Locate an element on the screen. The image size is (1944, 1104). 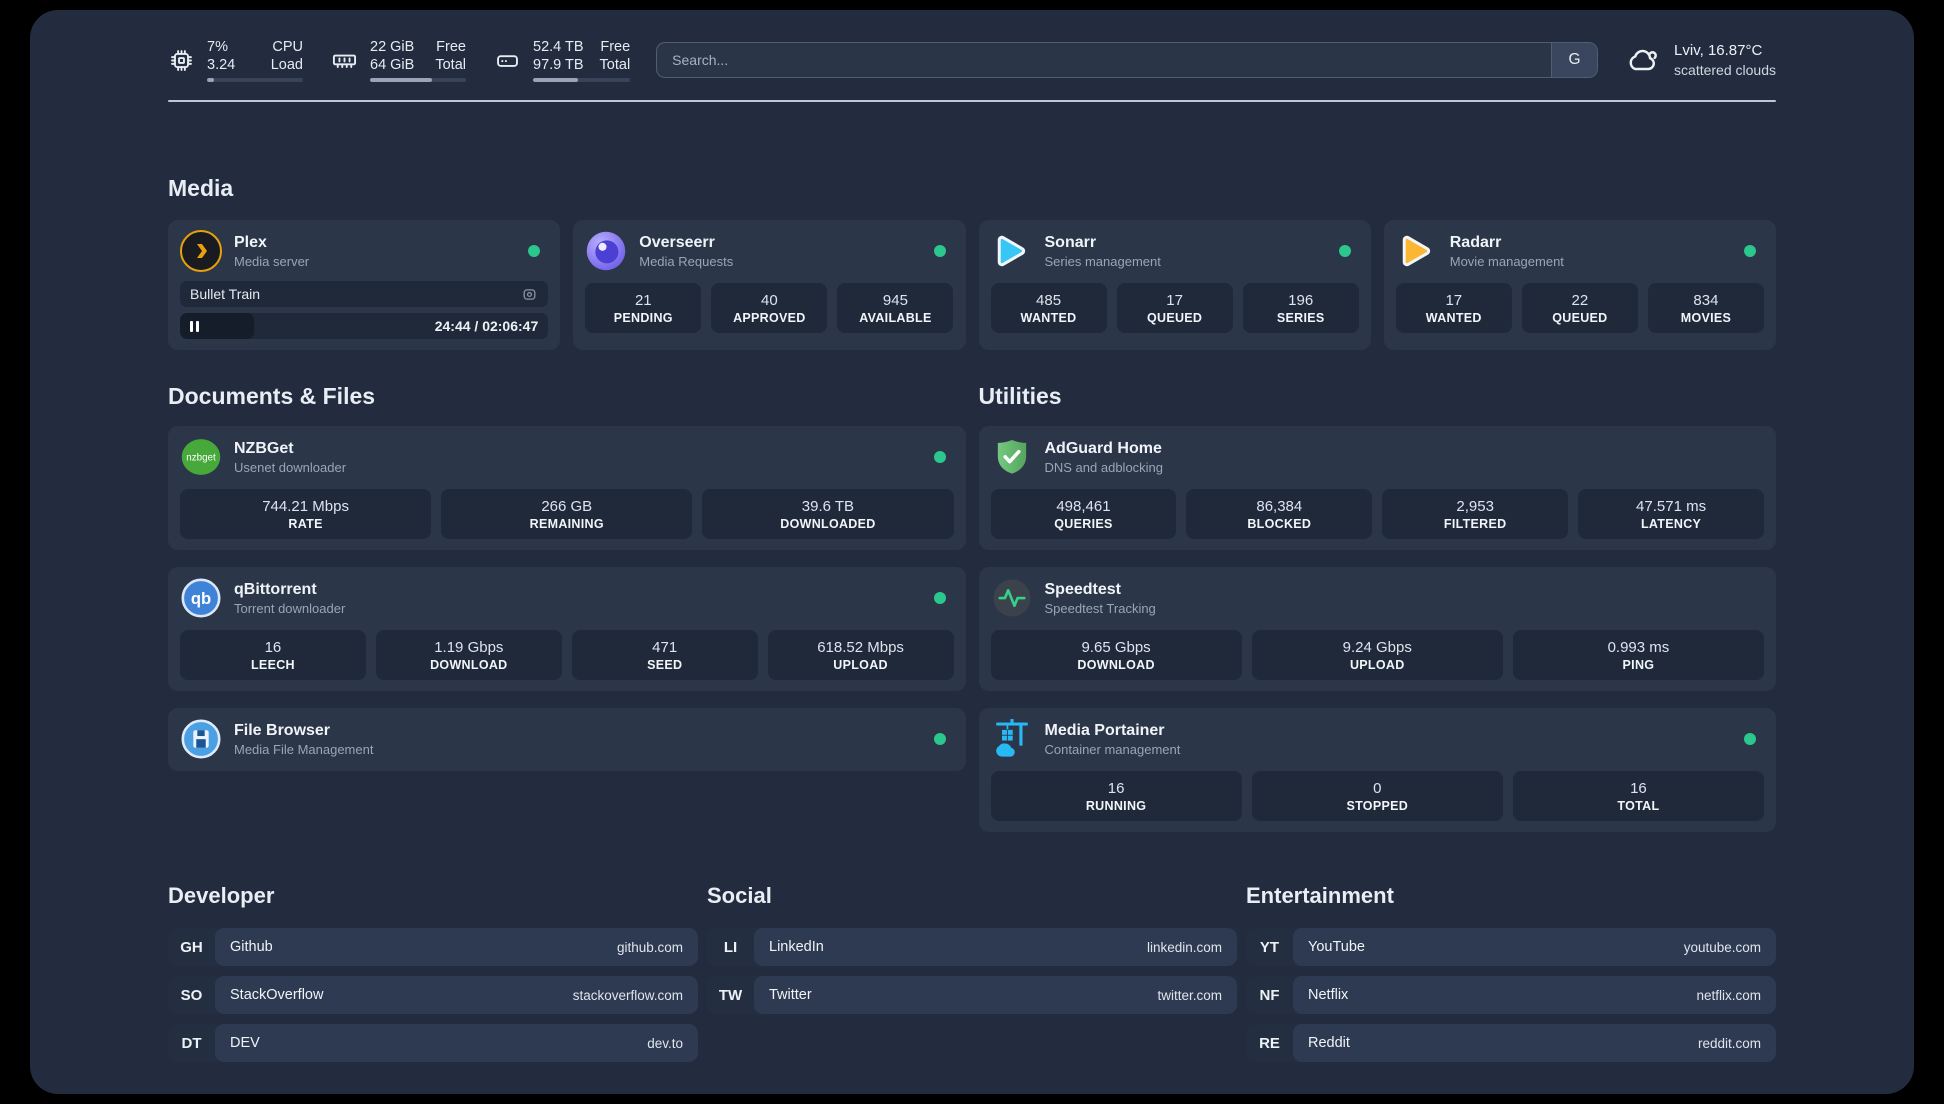
section-title-media: Media is located at coordinates (201, 188).